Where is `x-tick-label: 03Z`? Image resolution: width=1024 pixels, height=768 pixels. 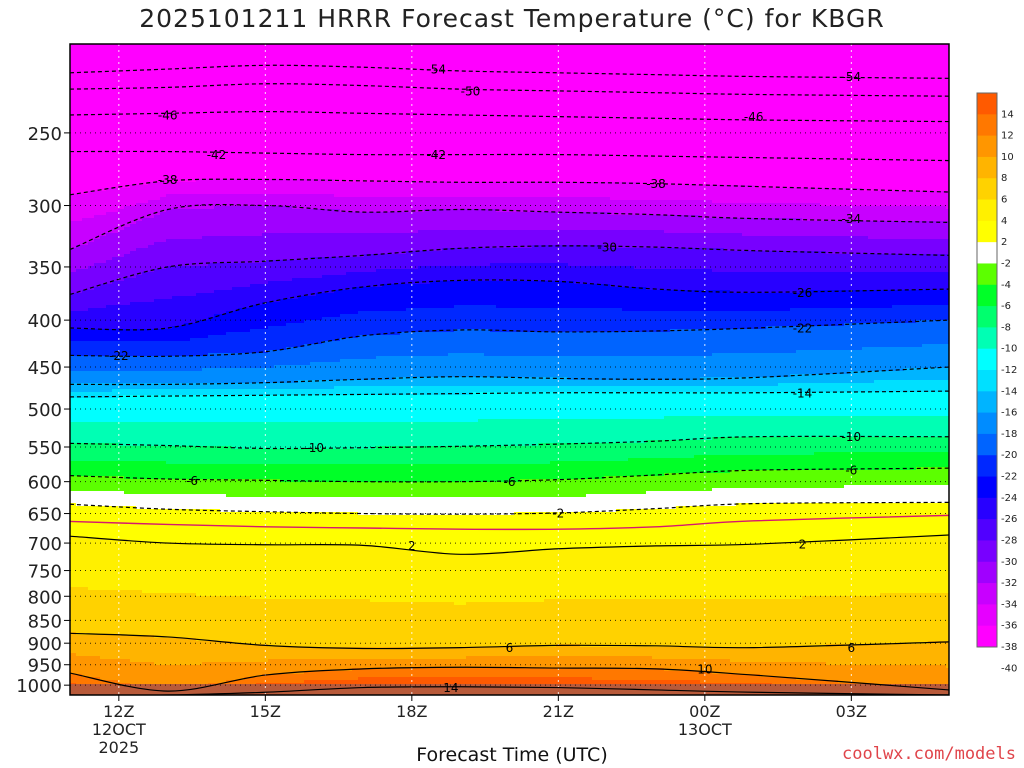 x-tick-label: 03Z is located at coordinates (851, 711).